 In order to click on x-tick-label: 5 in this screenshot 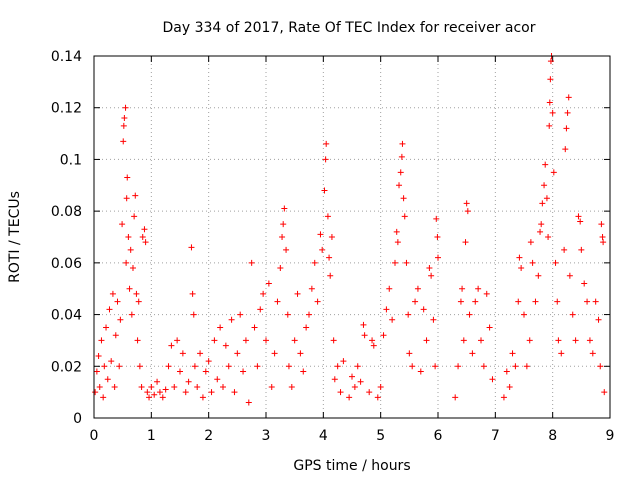, I will do `click(380, 436)`.